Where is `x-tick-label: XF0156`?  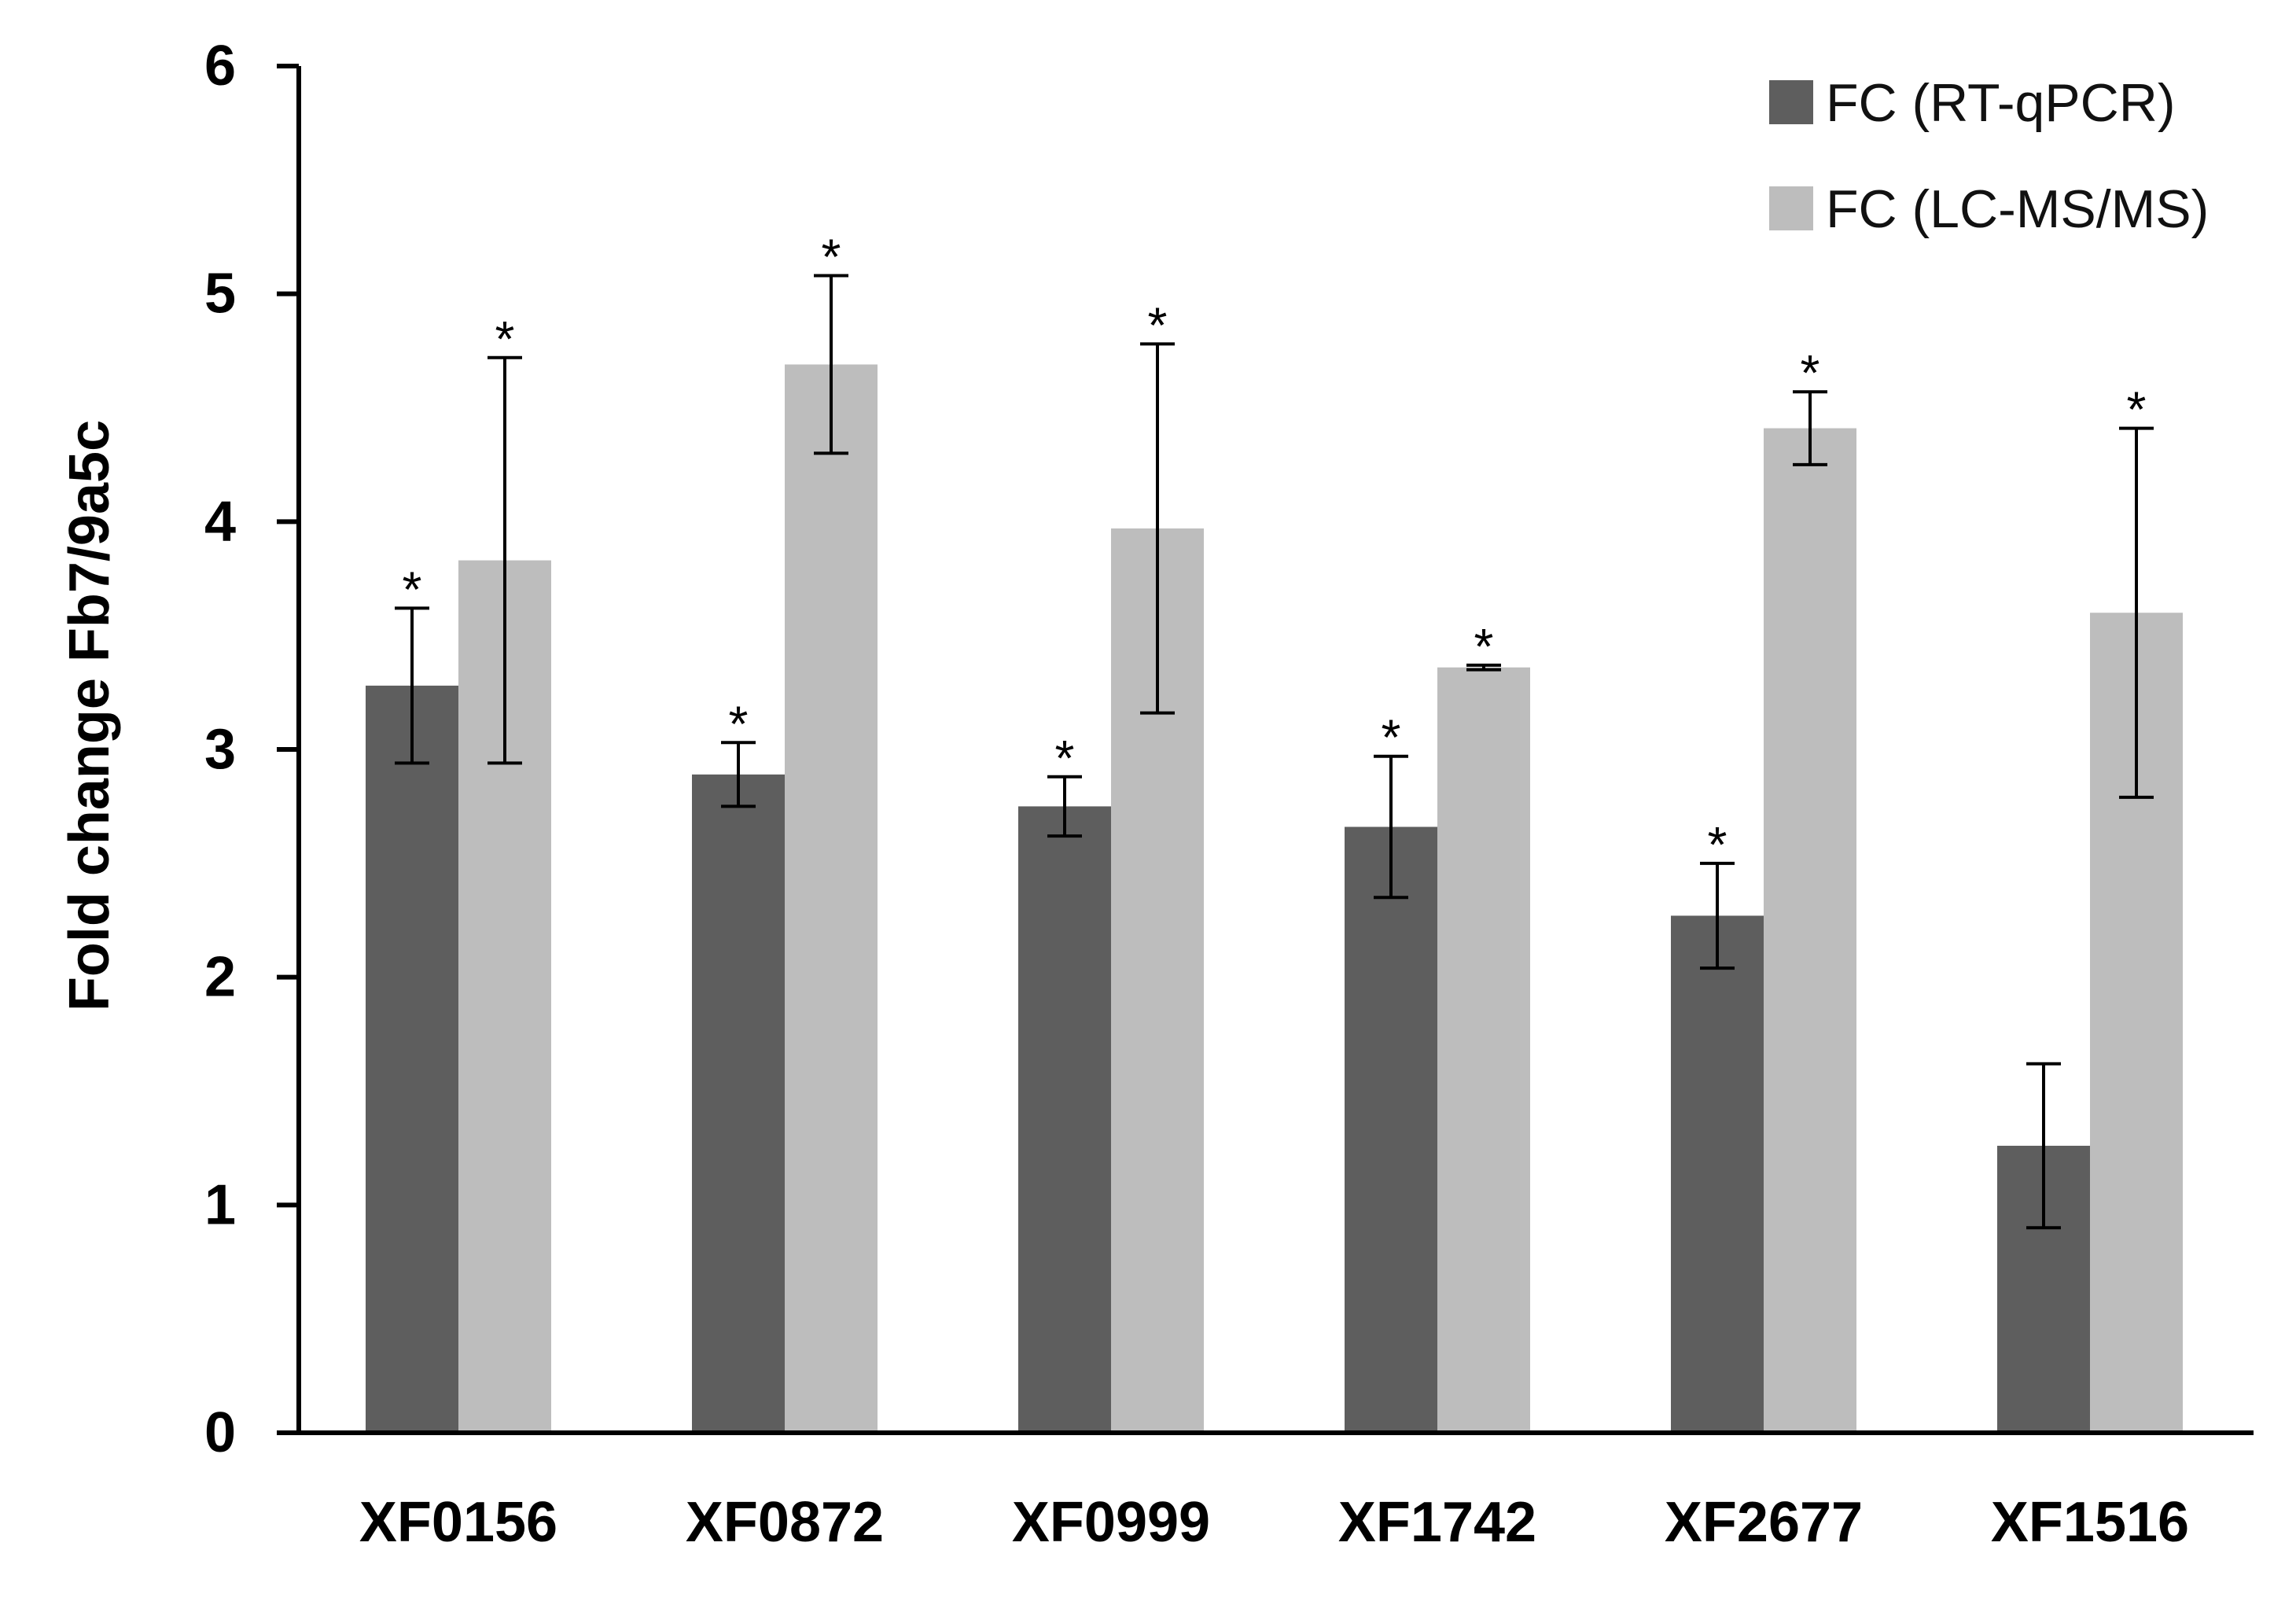 x-tick-label: XF0156 is located at coordinates (458, 1522).